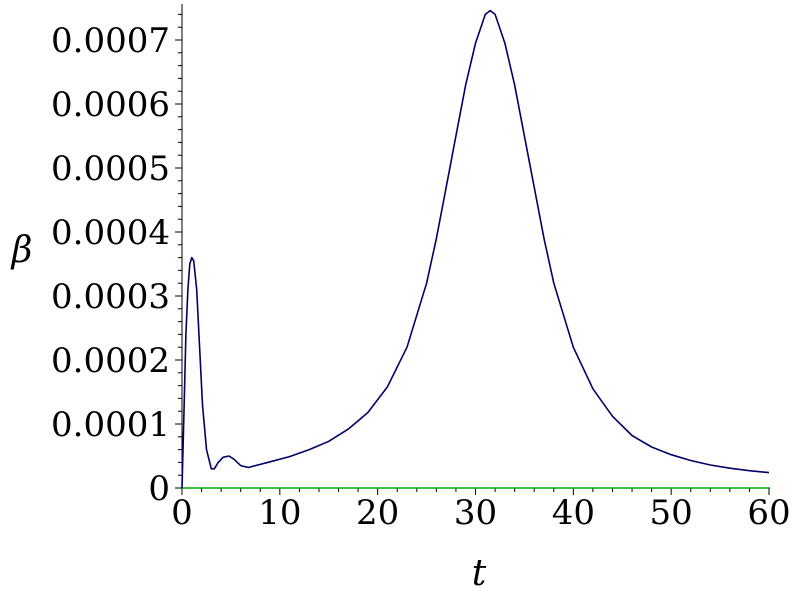  I want to click on x-tick-label: 10, so click(279, 513).